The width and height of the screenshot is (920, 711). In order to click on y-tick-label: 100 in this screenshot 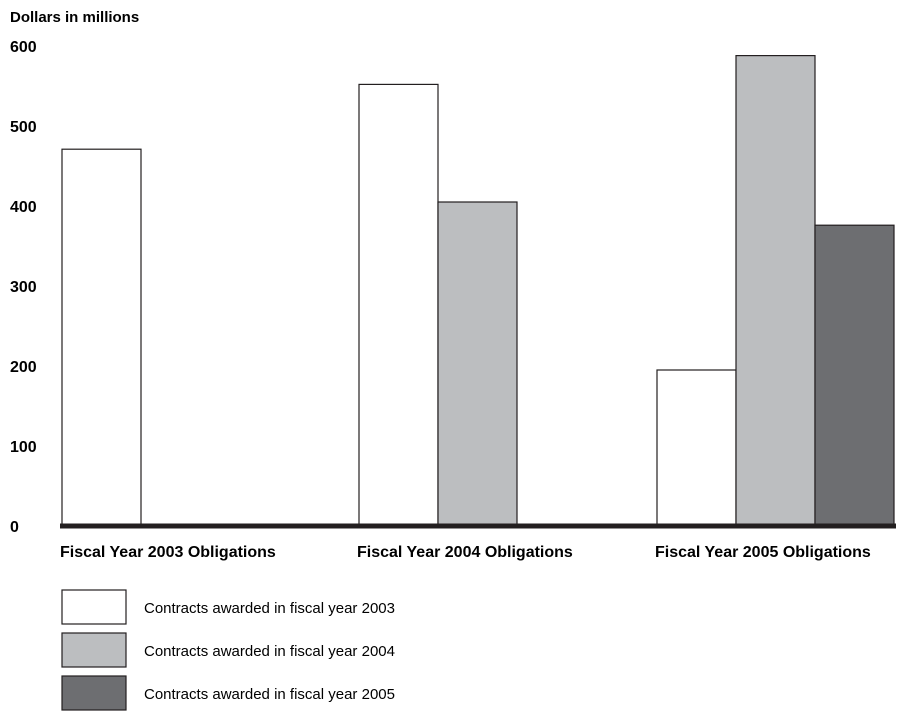, I will do `click(23, 447)`.